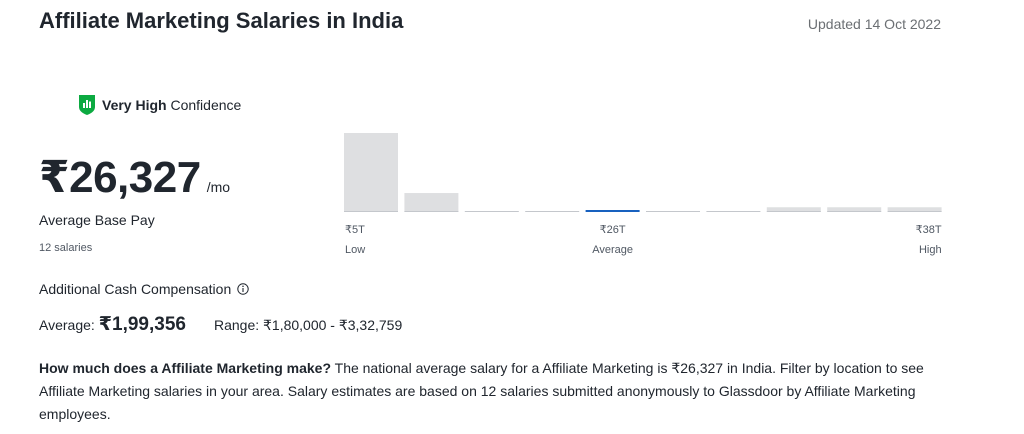 The width and height of the screenshot is (1024, 434). What do you see at coordinates (355, 230) in the screenshot?
I see `tick-label: ₹5T` at bounding box center [355, 230].